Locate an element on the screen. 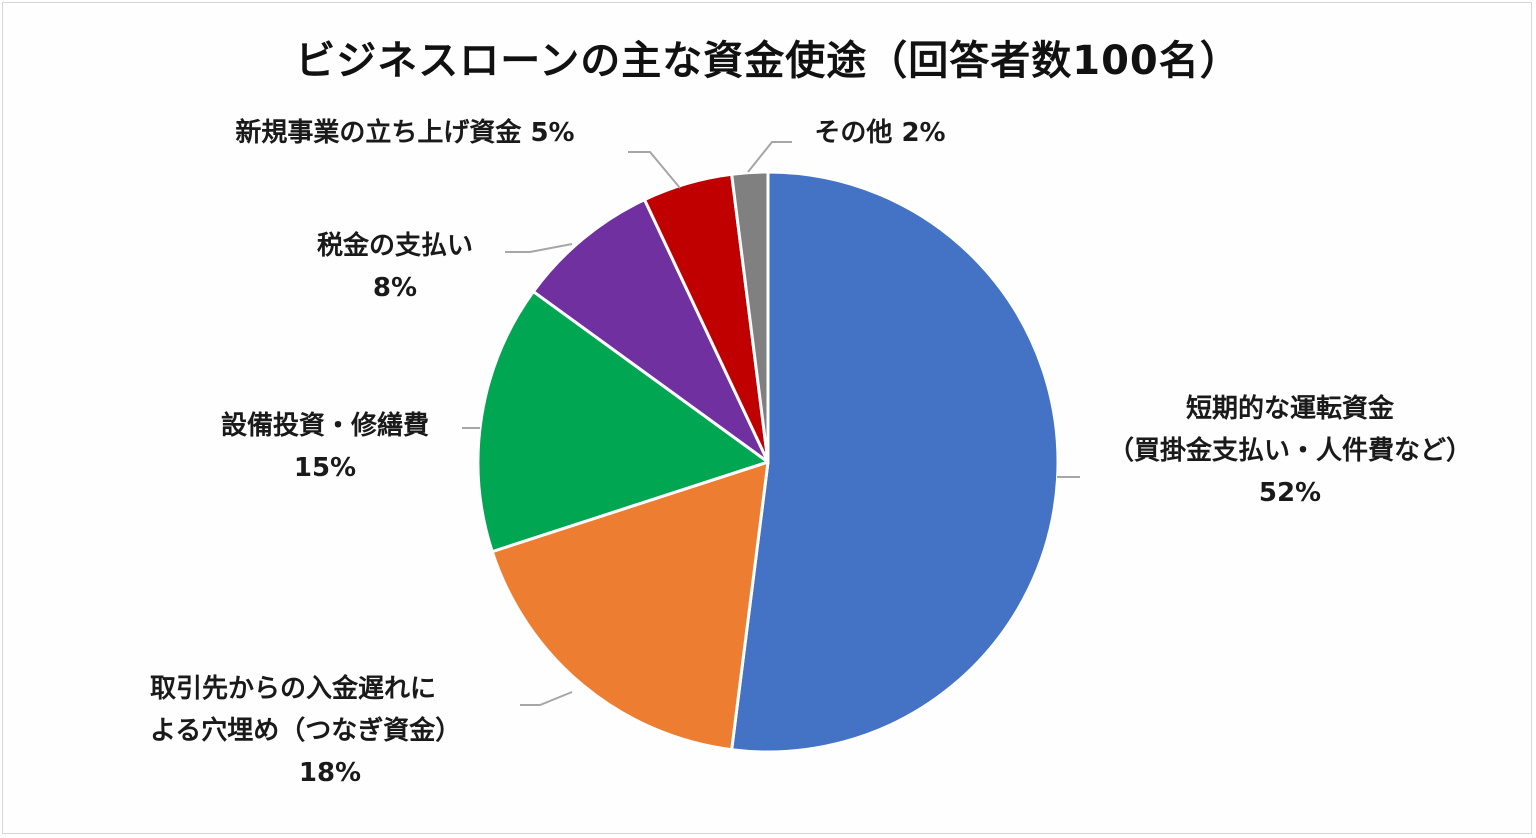 Image resolution: width=1536 pixels, height=838 pixels. label-equipment: 設備投資・修繕費 15% is located at coordinates (325, 447).